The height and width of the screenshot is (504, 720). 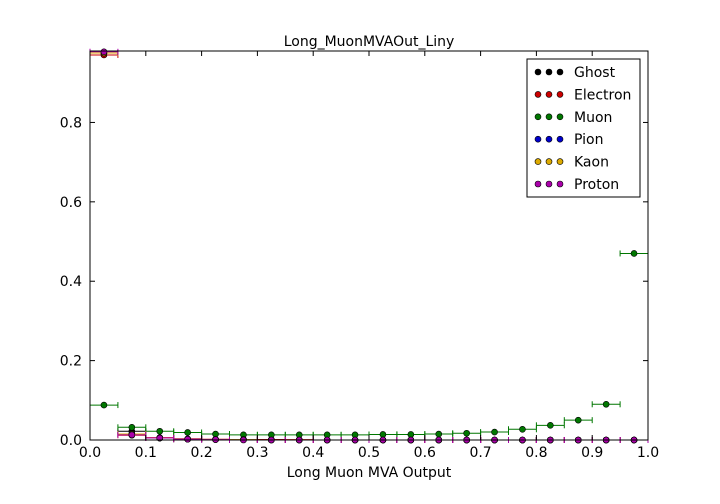 What do you see at coordinates (146, 453) in the screenshot?
I see `x-tick-label: 0.1` at bounding box center [146, 453].